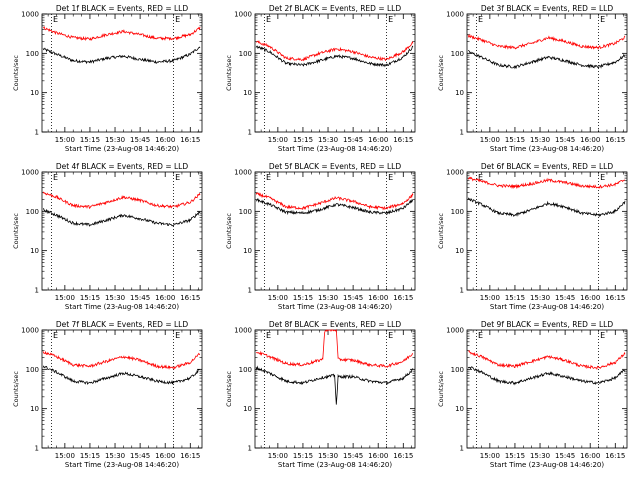 This screenshot has height=480, width=640. Describe the element at coordinates (547, 166) in the screenshot. I see `panel-title: Det 6f BLACK = Events, RED = LLD` at that location.